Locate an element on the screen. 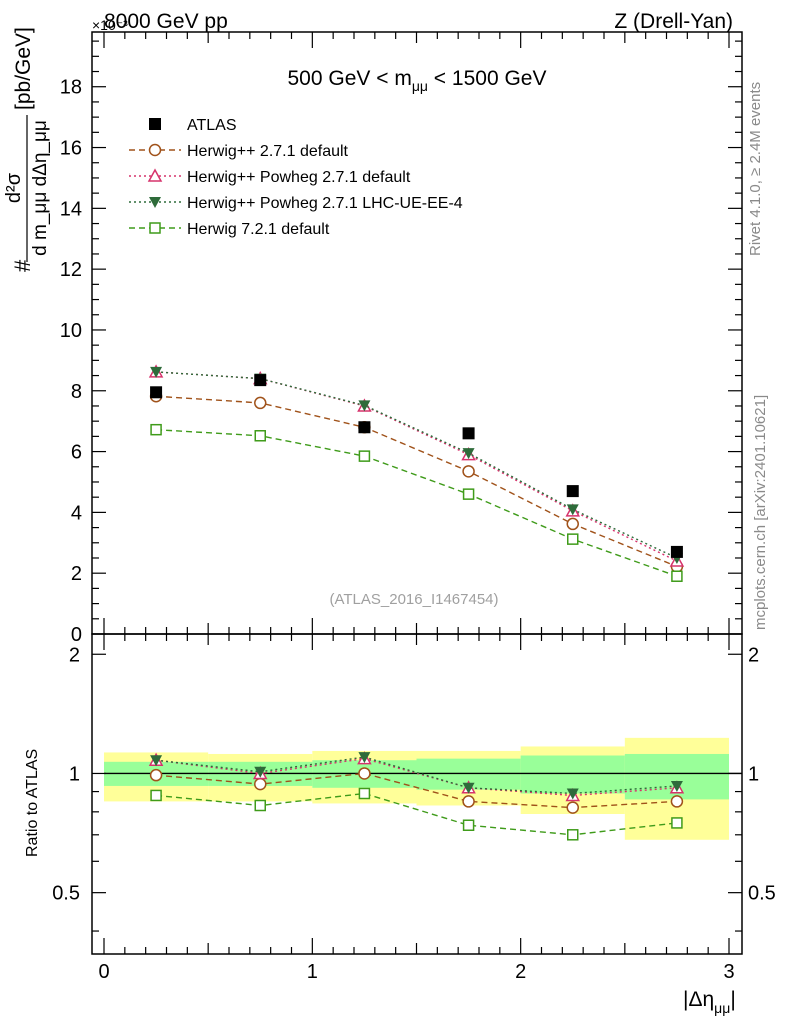  main-line-herwig_pp_powheg_lhc is located at coordinates (417, 465).